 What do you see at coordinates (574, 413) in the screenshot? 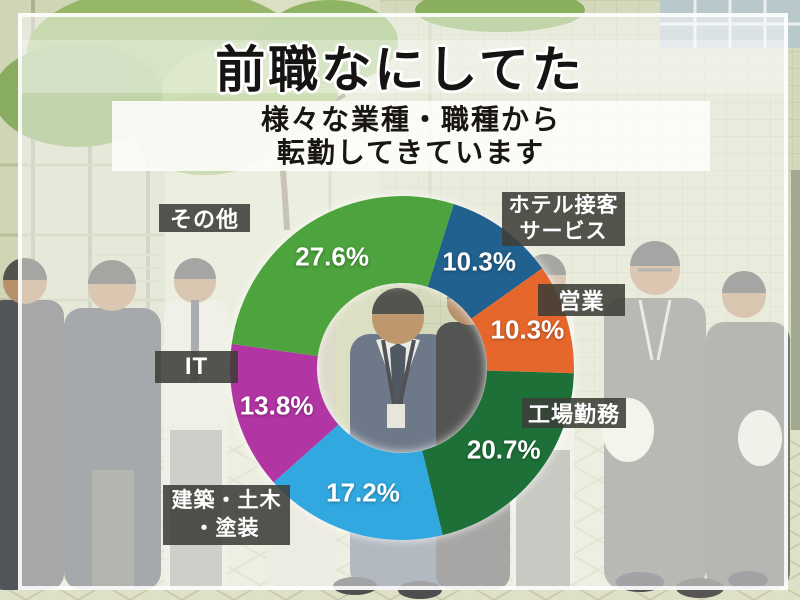
I see `category-label-factory: 工場勤務` at bounding box center [574, 413].